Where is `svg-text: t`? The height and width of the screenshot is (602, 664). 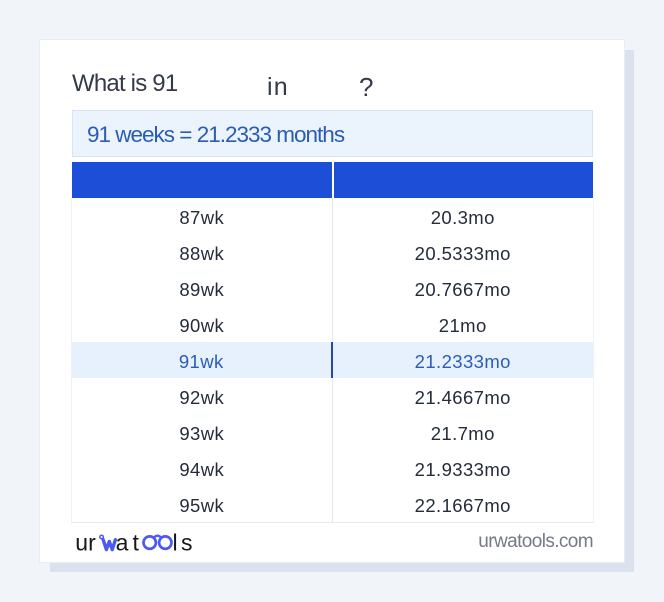 svg-text: t is located at coordinates (136, 542).